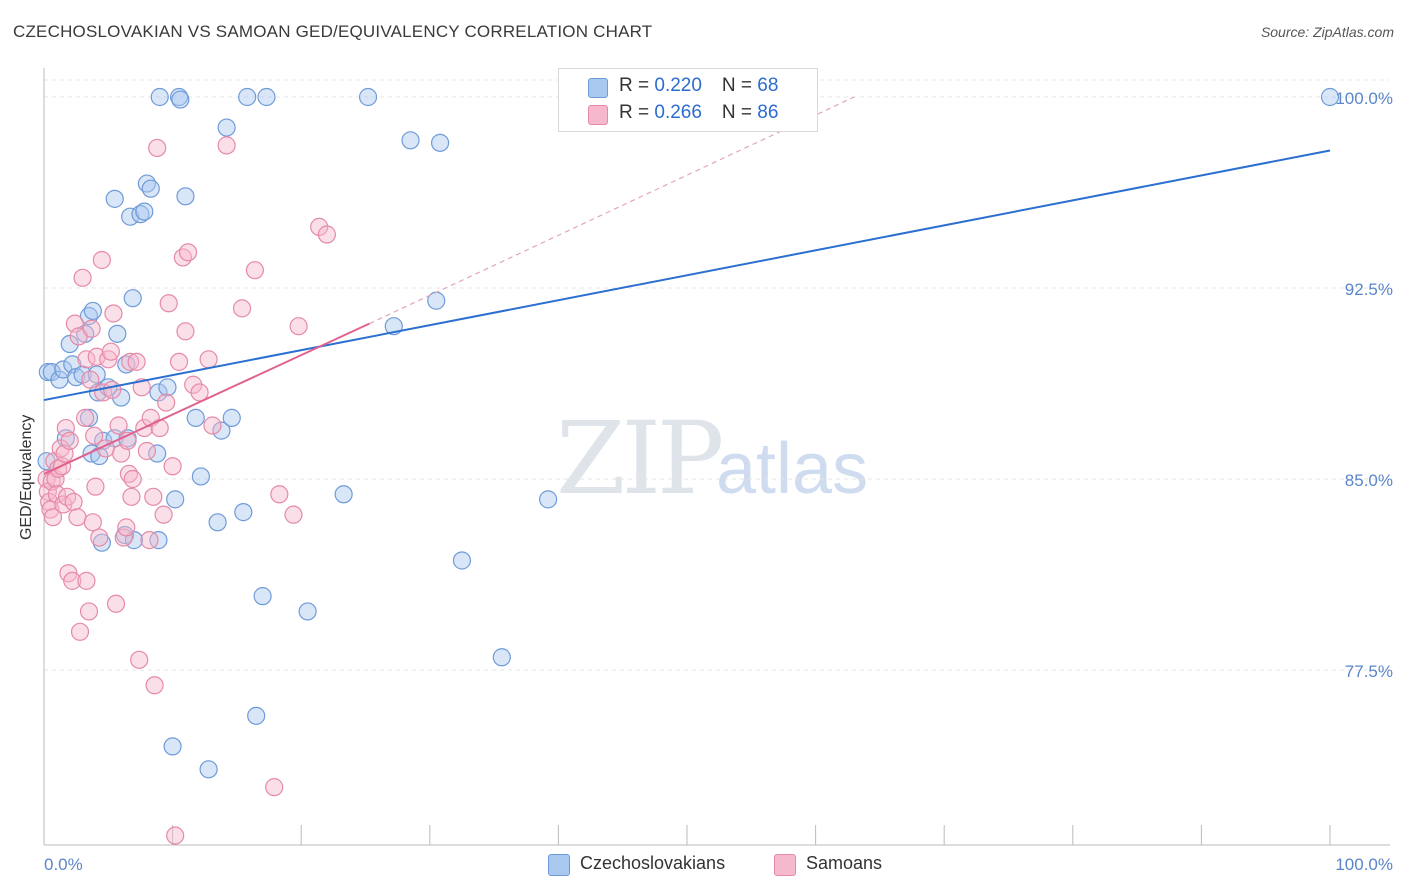 Image resolution: width=1406 pixels, height=892 pixels. What do you see at coordinates (844, 863) in the screenshot?
I see `bottom-legend-label: Samoans` at bounding box center [844, 863].